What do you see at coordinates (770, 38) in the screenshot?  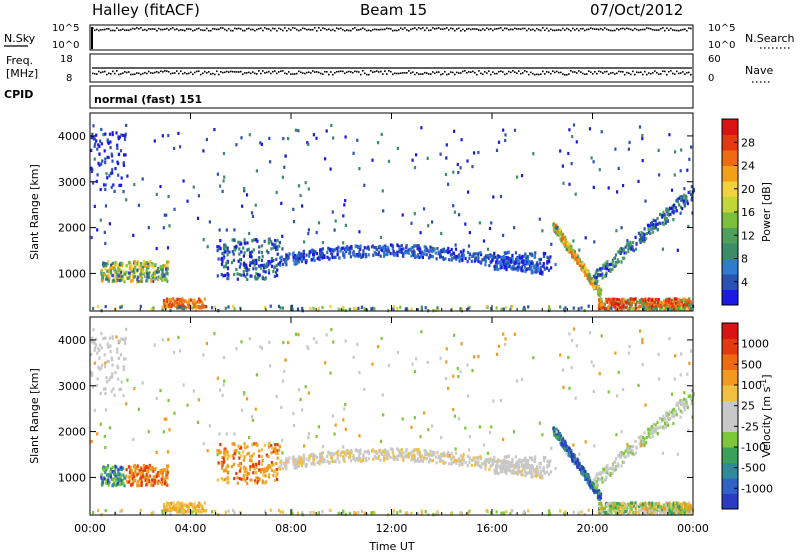 I see `nsearch-label: N.Search` at bounding box center [770, 38].